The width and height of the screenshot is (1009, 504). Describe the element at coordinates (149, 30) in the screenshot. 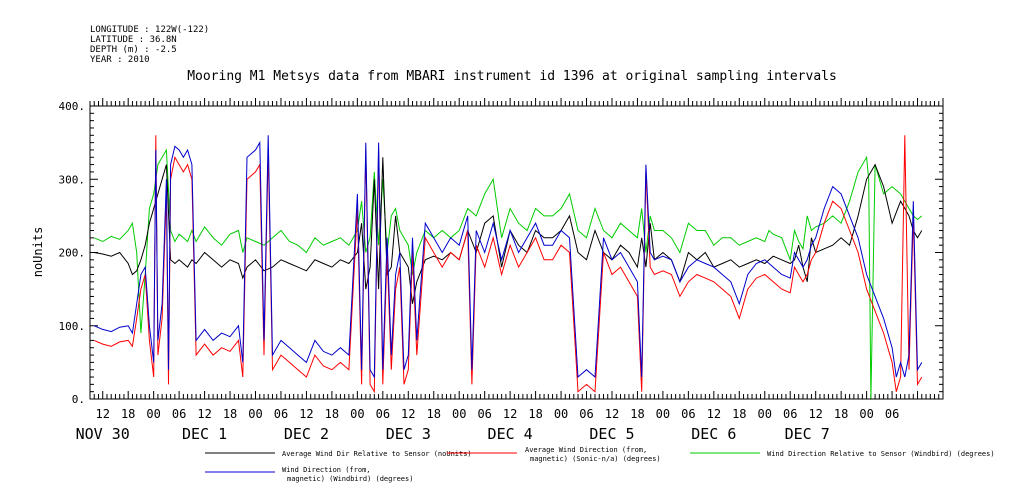

I see `header-longitude: LONGITUDE : 122W(-122)` at that location.